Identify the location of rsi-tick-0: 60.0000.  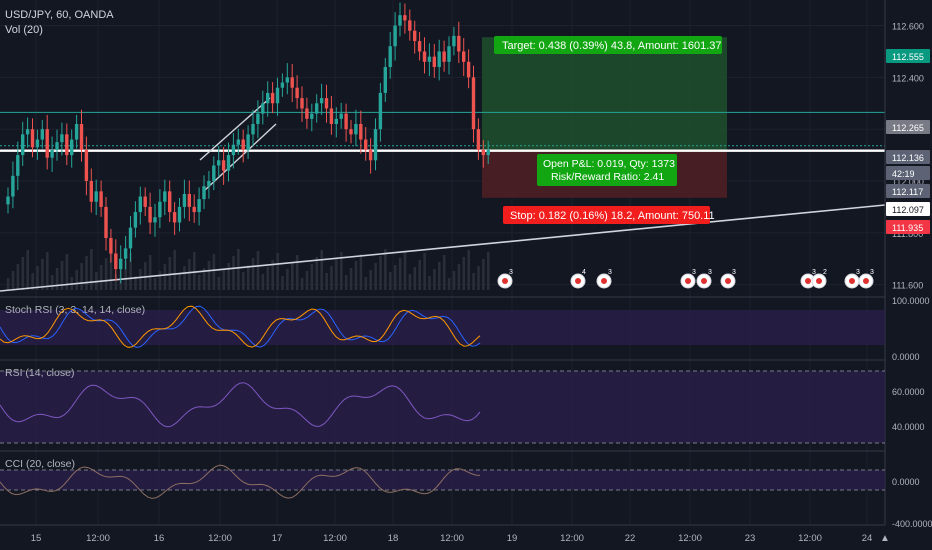
(908, 392).